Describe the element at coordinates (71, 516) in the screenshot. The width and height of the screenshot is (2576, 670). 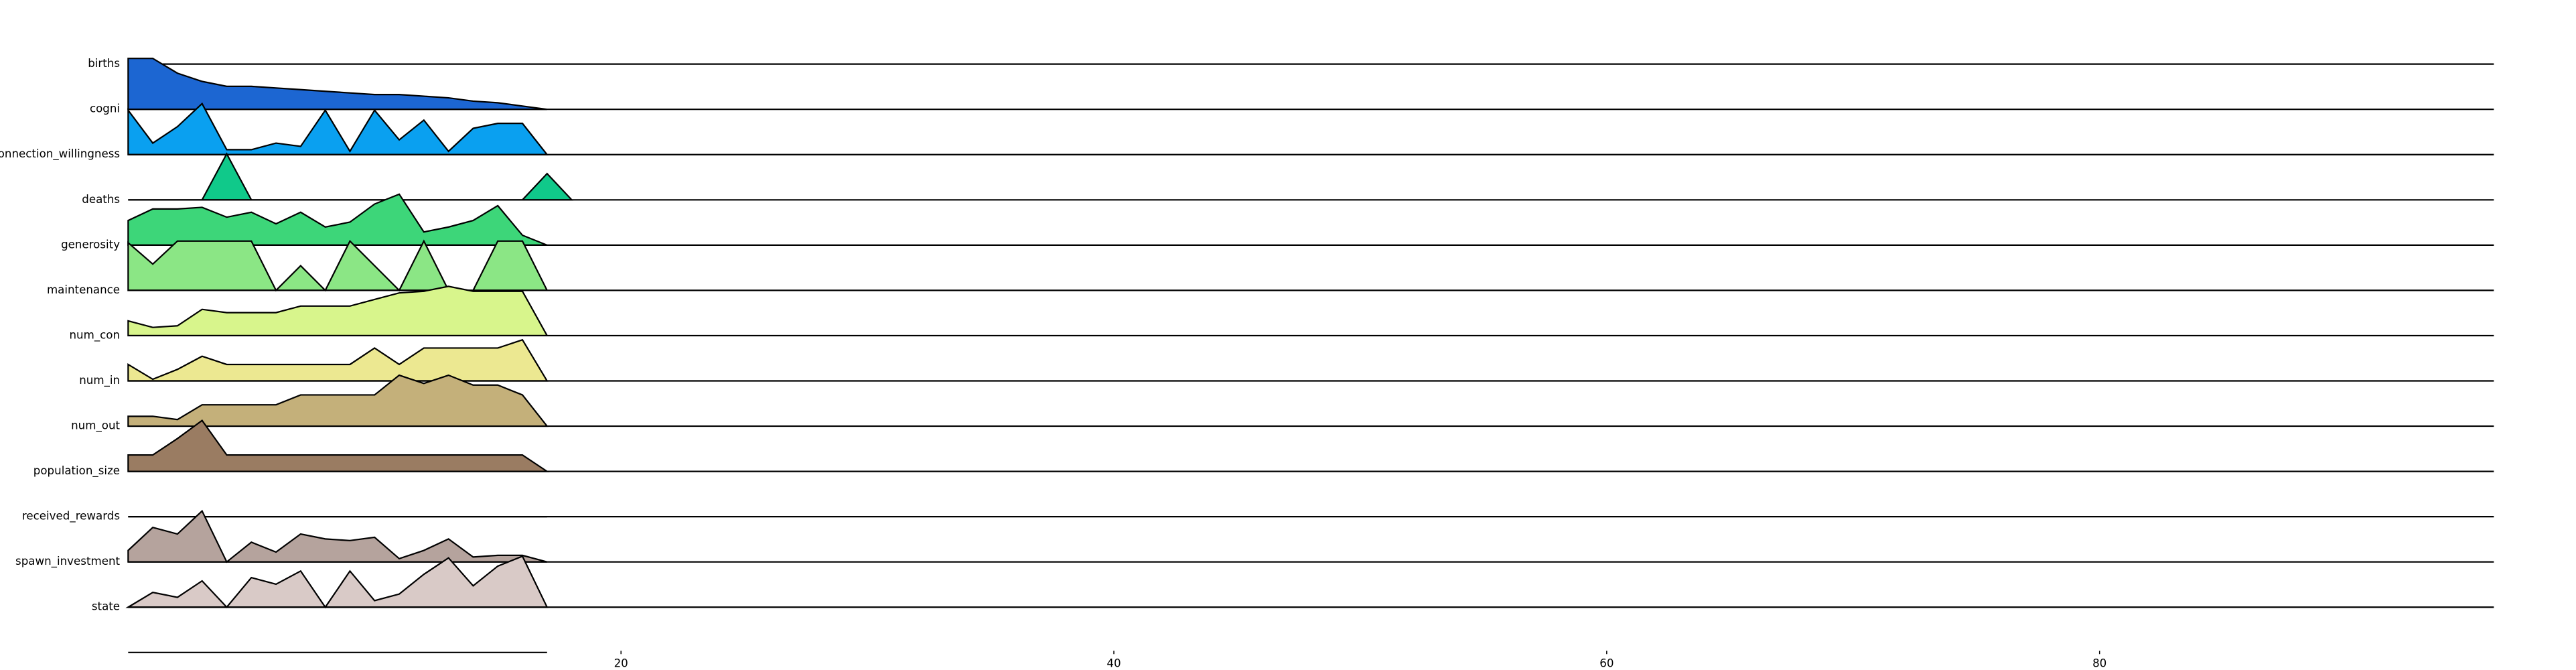
I see `row-label: received_rewards` at that location.